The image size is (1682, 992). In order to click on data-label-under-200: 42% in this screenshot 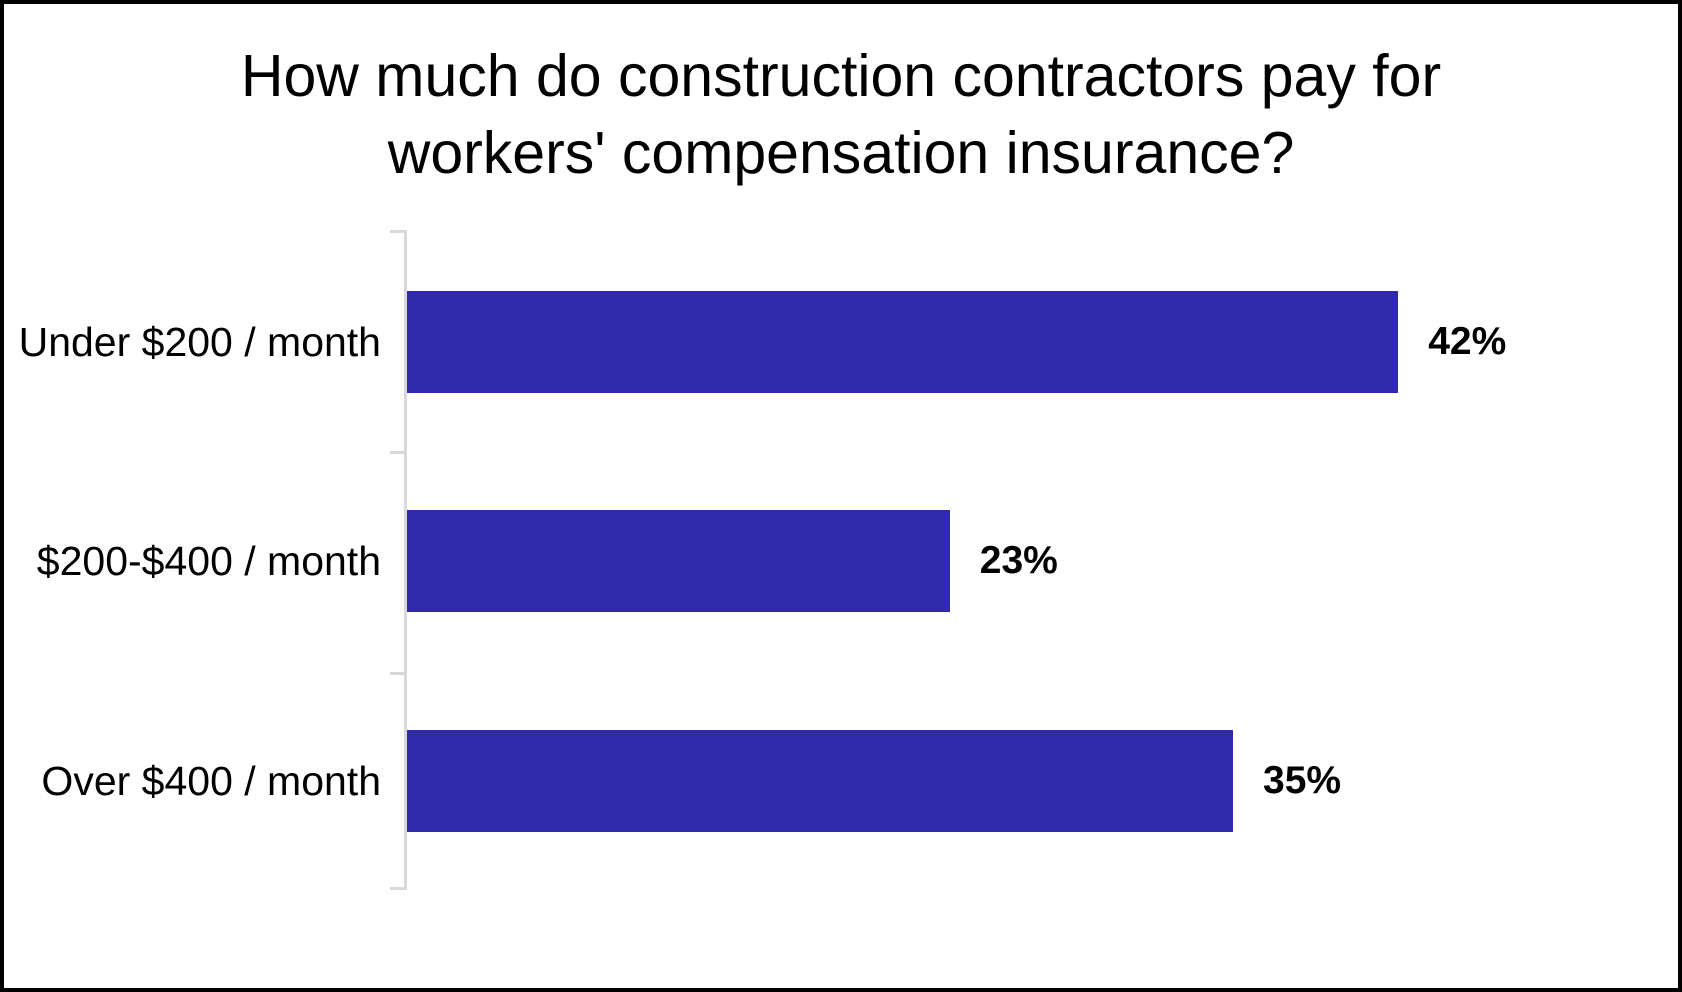, I will do `click(1467, 341)`.